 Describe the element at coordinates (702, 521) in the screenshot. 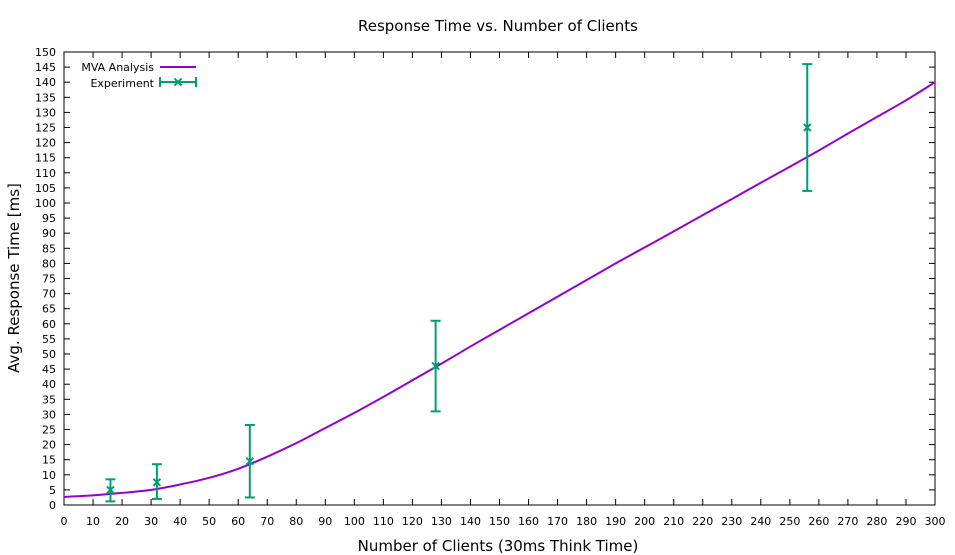

I see `x-tick-label: 220` at that location.